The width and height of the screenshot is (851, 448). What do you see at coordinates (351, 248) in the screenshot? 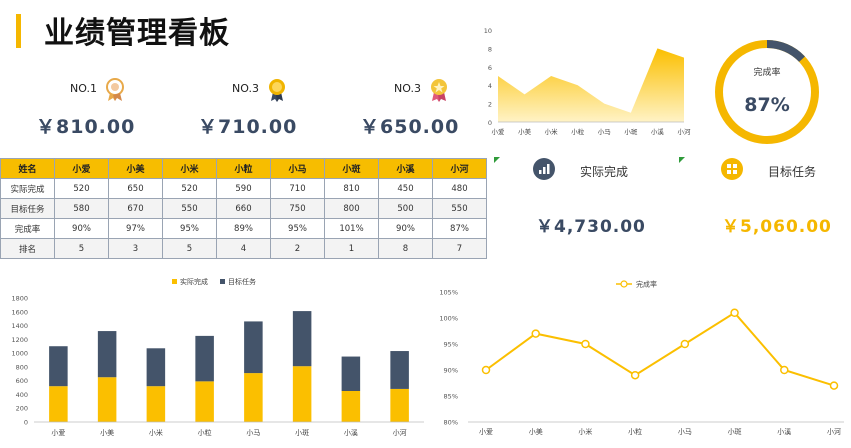
I see `table-cell: 1` at bounding box center [351, 248].